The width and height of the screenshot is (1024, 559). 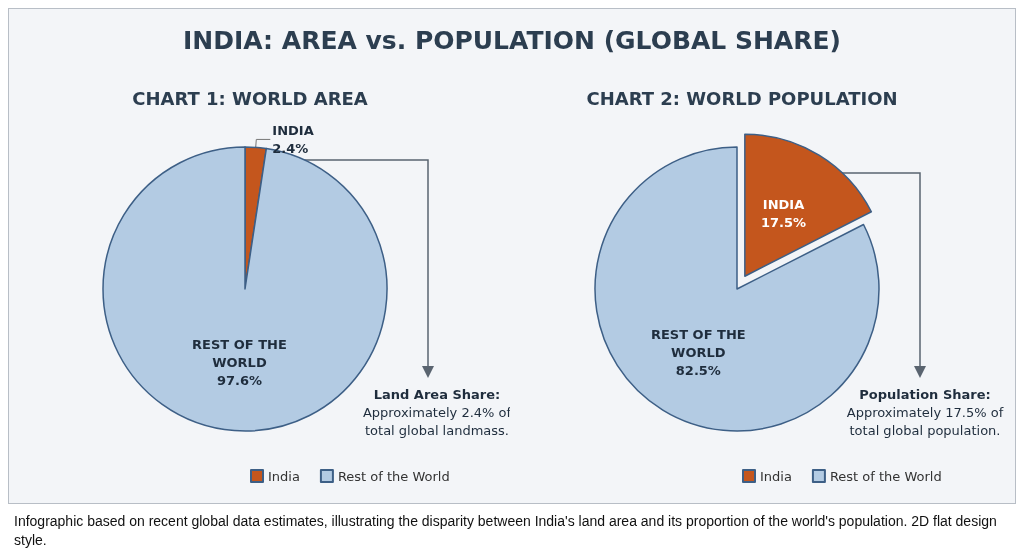 I want to click on text: Infographic based on recent global data estimates, illustrating the disparity between India's land area and its proportion of the world's population. 2D flat design style., so click(x=506, y=531).